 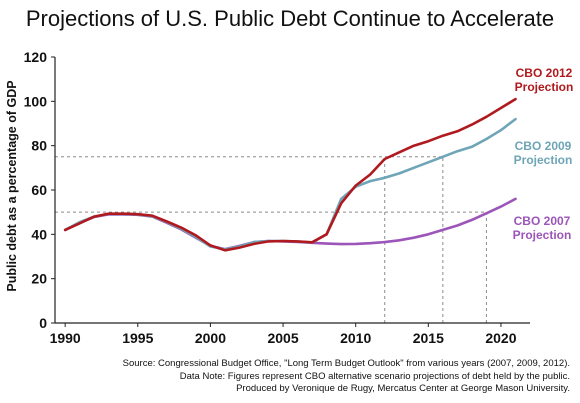 I want to click on y-tick-label: 60, so click(x=39, y=190).